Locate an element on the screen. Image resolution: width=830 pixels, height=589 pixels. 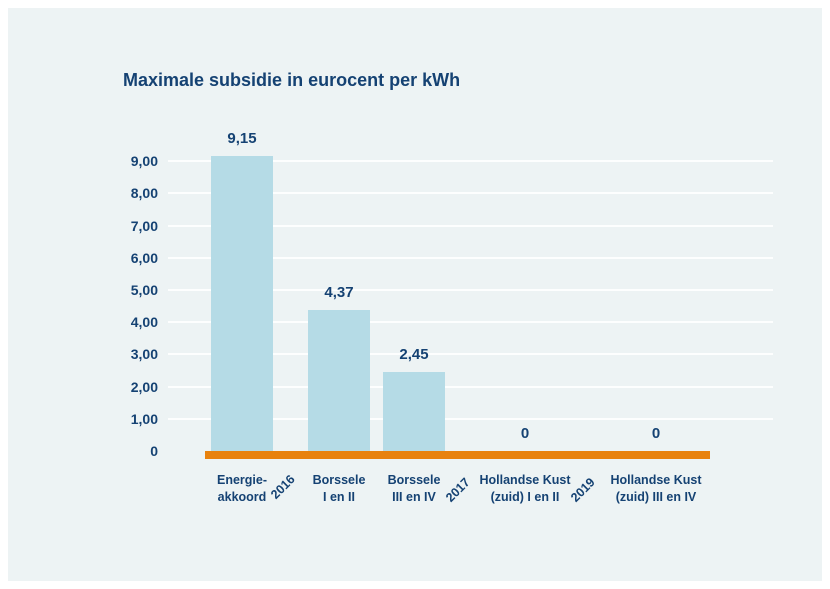
y-tick-label: 0 is located at coordinates (154, 451).